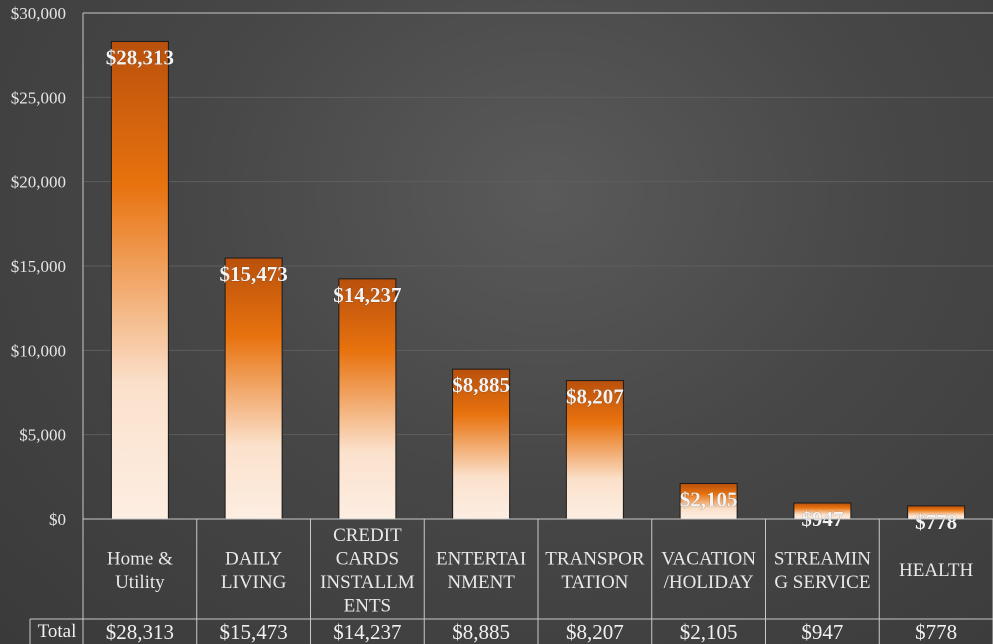  I want to click on y-tick-label: $10,000, so click(38, 350).